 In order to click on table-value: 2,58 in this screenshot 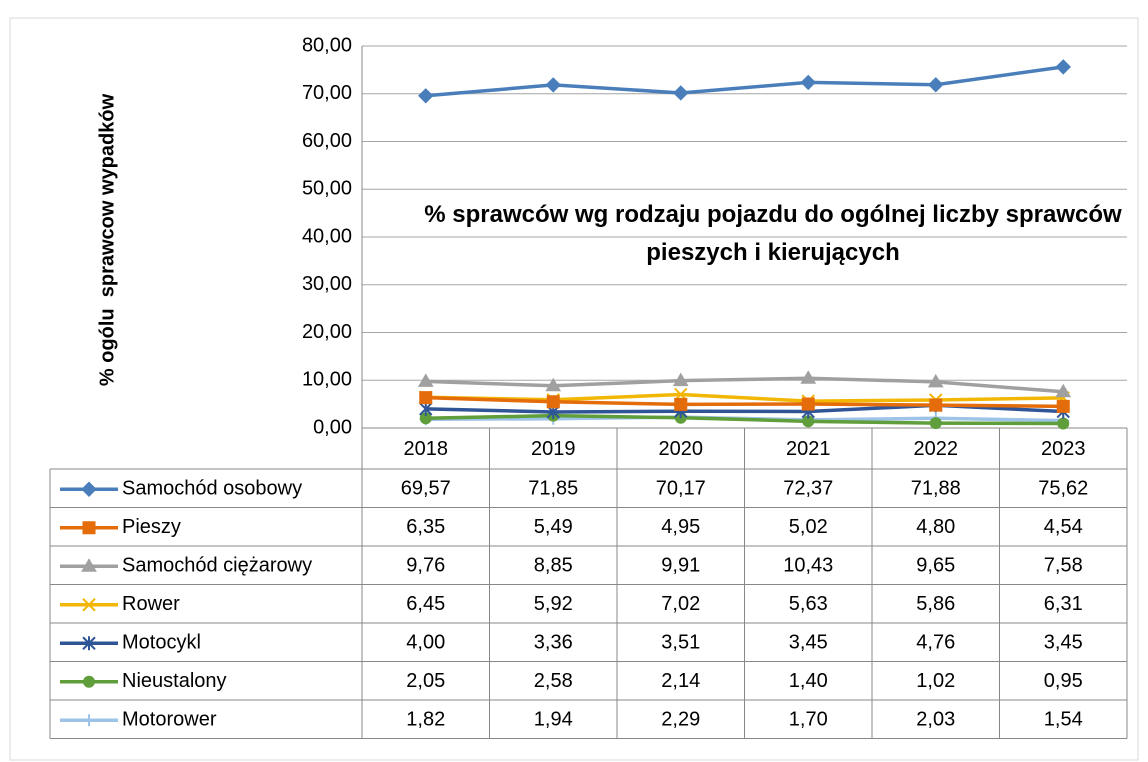, I will do `click(553, 681)`.